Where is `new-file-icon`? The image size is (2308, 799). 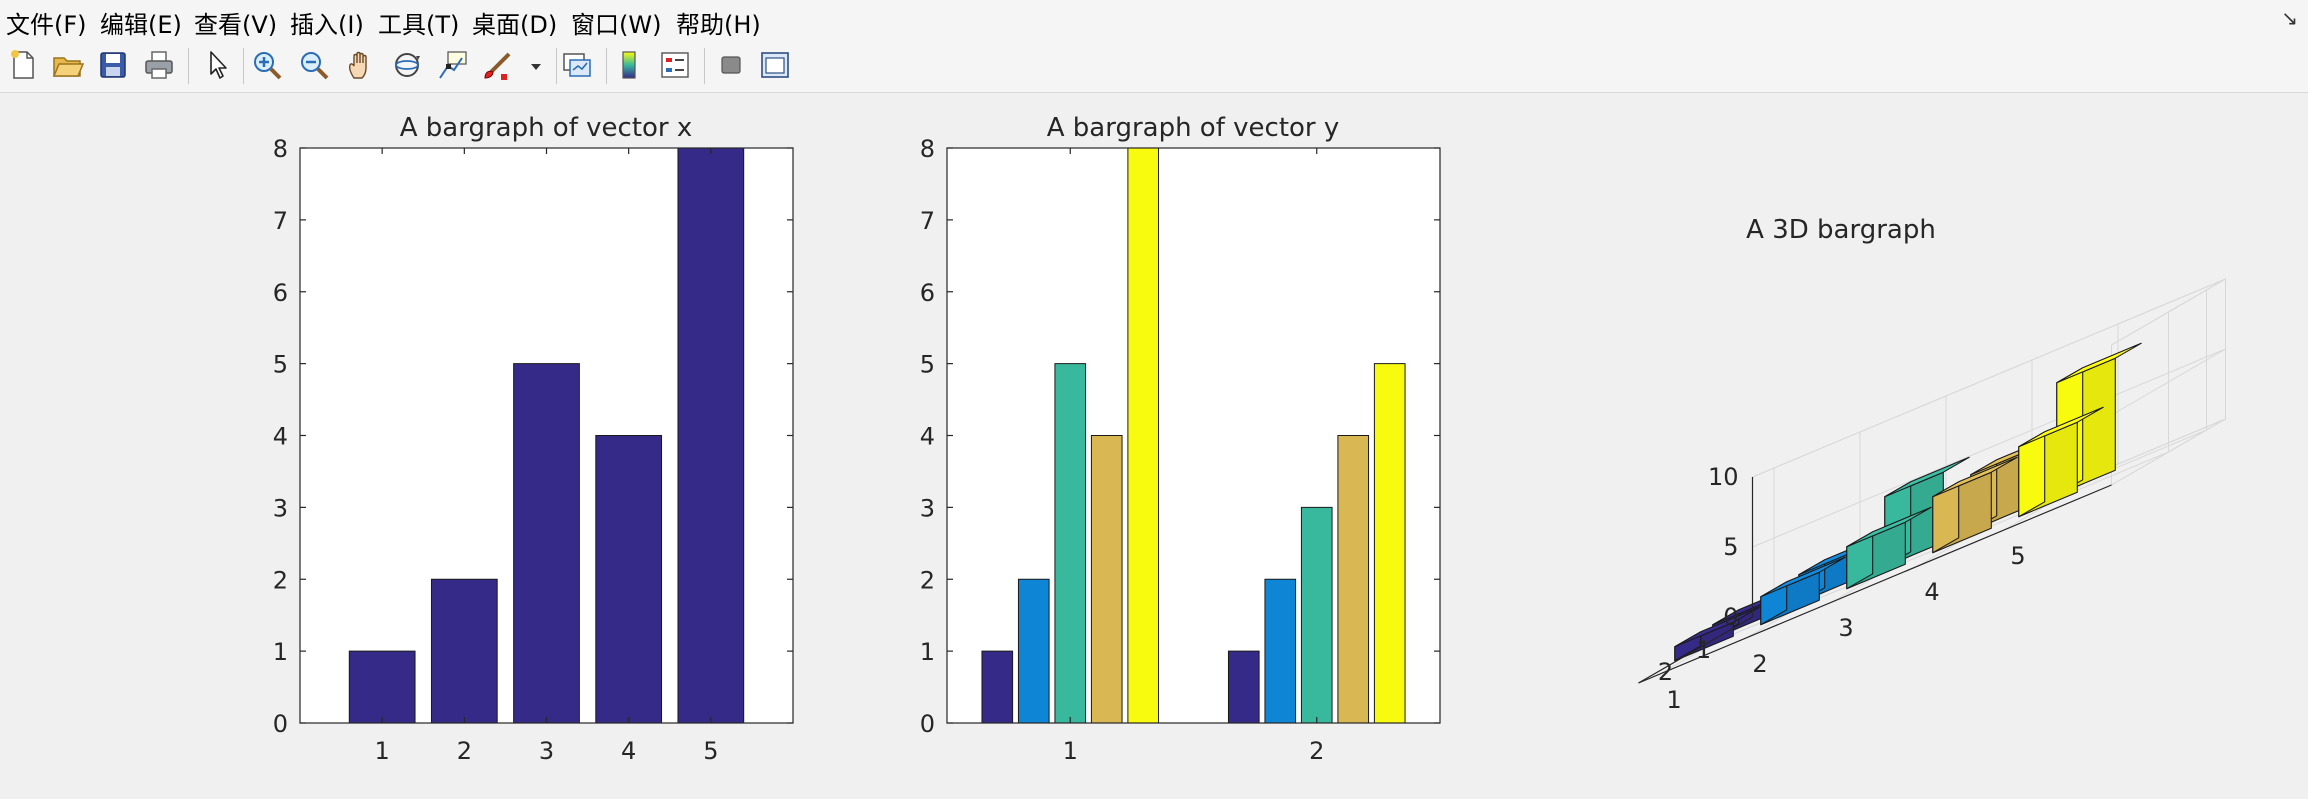 new-file-icon is located at coordinates (23, 65).